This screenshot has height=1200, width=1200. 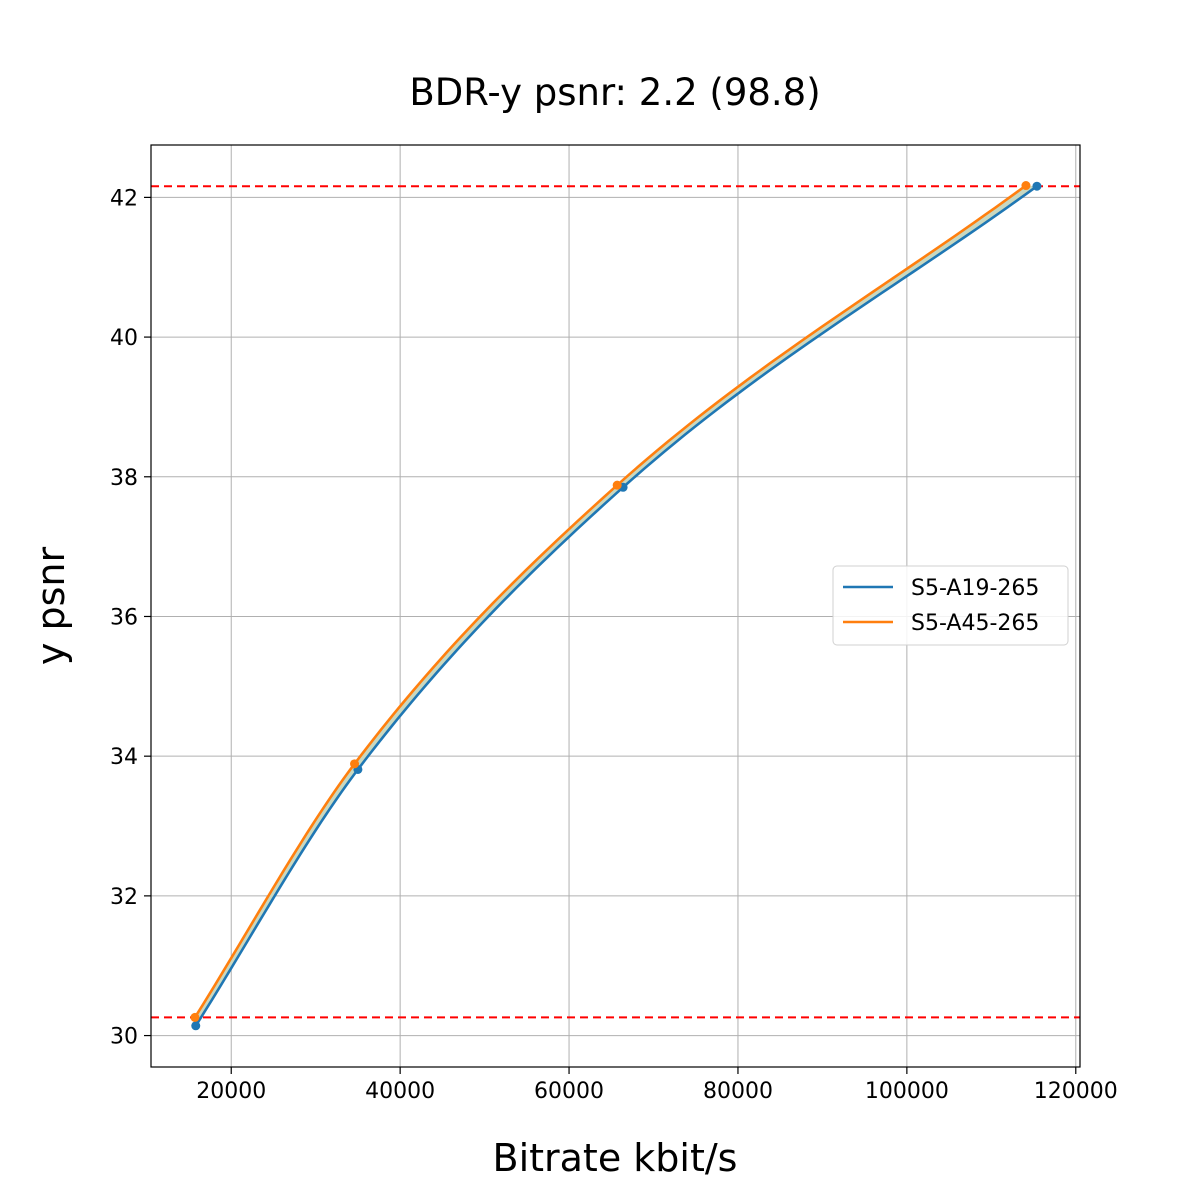 I want to click on x-tick-label: 100000, so click(x=907, y=1091).